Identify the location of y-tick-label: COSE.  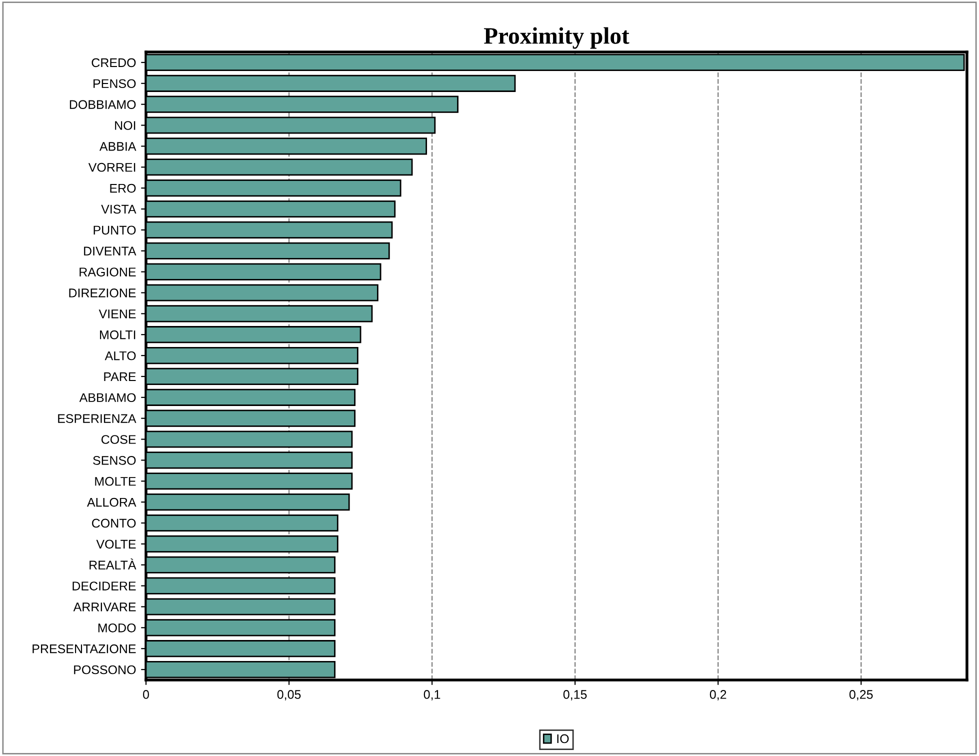
(118, 439).